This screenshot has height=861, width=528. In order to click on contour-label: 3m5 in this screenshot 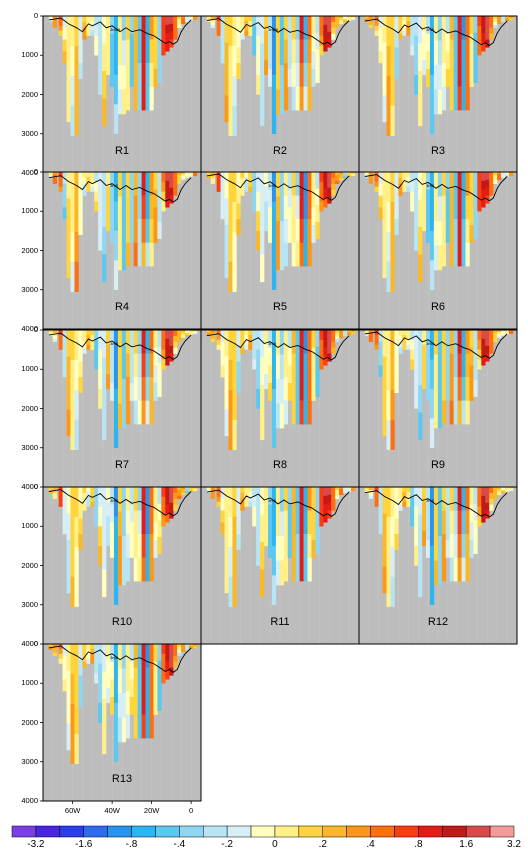, I will do `click(272, 343)`.